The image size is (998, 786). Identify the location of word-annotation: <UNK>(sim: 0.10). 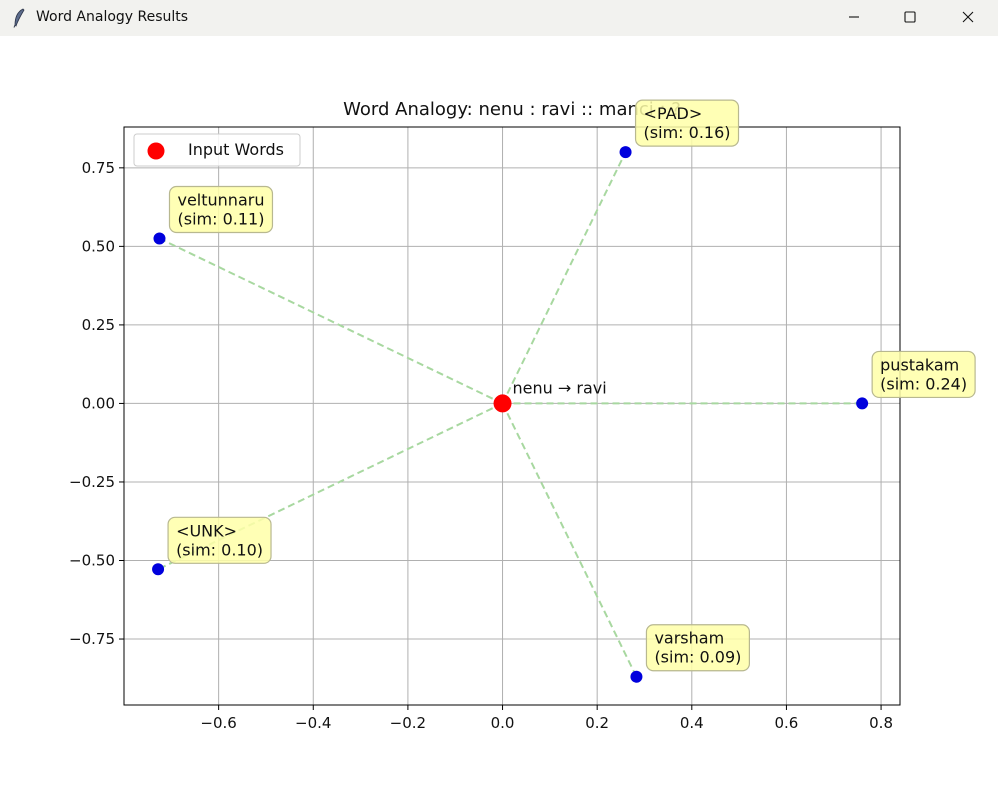
(219, 540).